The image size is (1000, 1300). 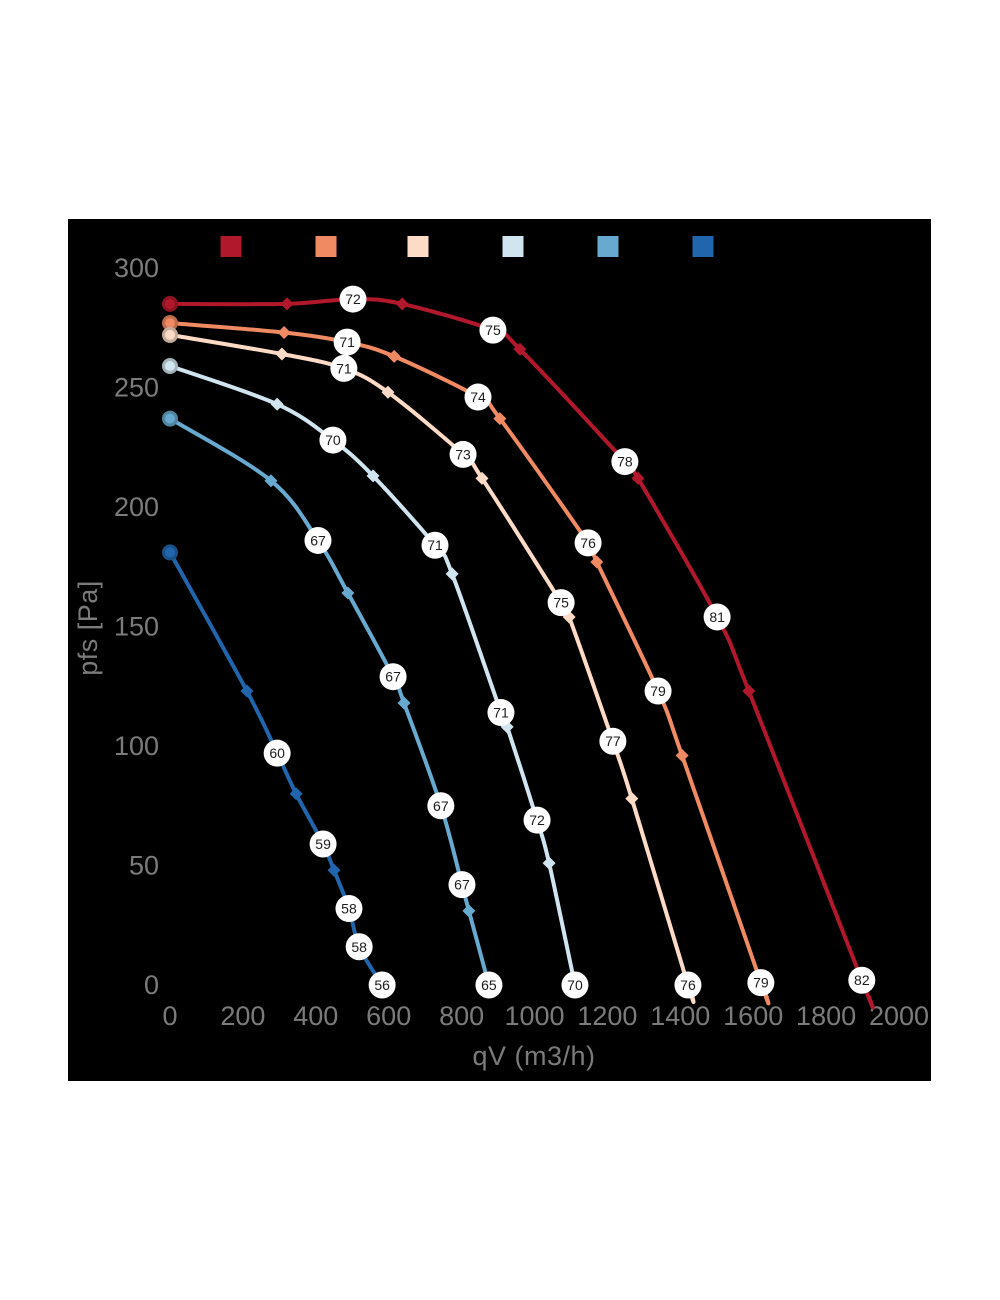 I want to click on data-point-label-value: 73, so click(x=463, y=454).